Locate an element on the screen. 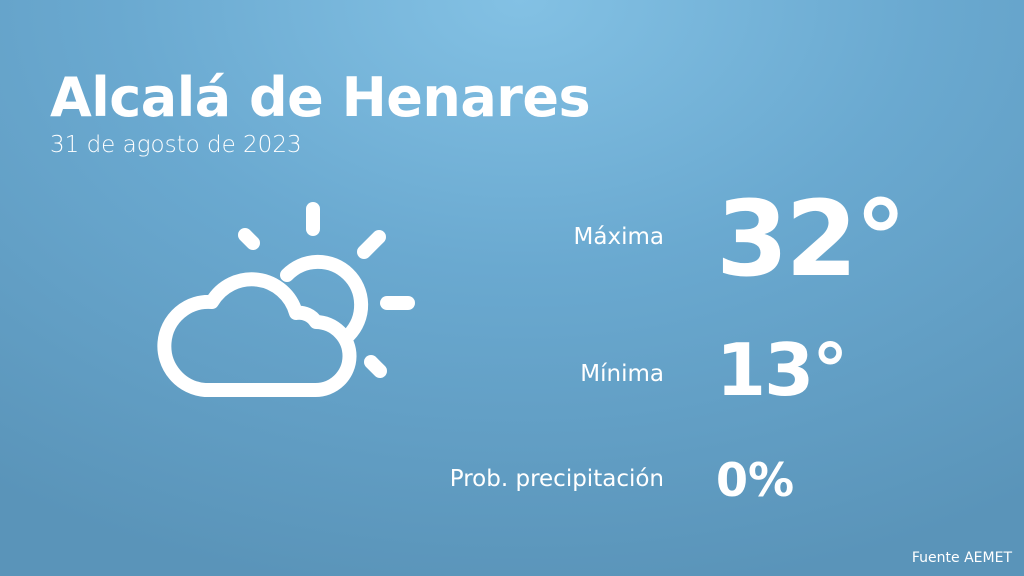 This screenshot has height=576, width=1024. forecast-date: 31 de agosto de 2023 is located at coordinates (176, 145).